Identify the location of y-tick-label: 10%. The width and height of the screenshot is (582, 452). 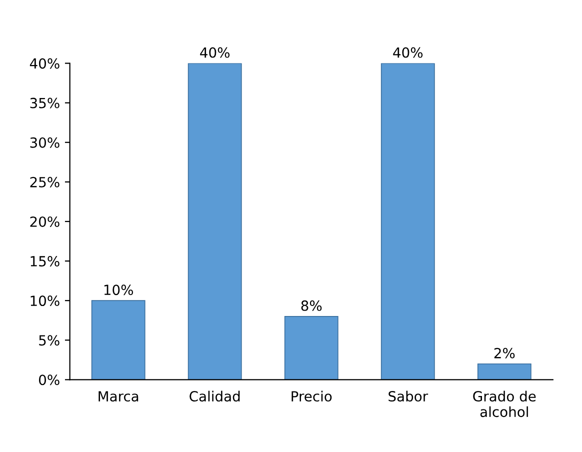
(45, 301).